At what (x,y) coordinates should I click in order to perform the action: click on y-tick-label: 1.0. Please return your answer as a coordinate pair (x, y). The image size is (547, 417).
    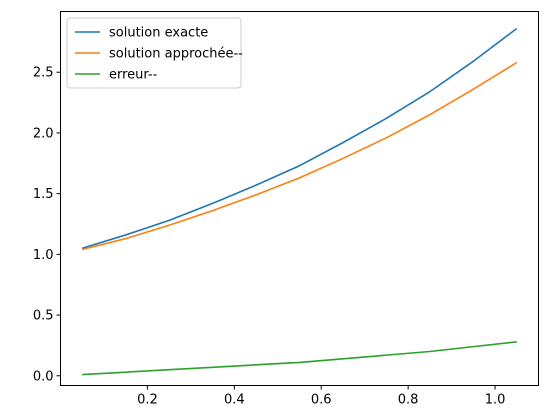
    Looking at the image, I should click on (43, 255).